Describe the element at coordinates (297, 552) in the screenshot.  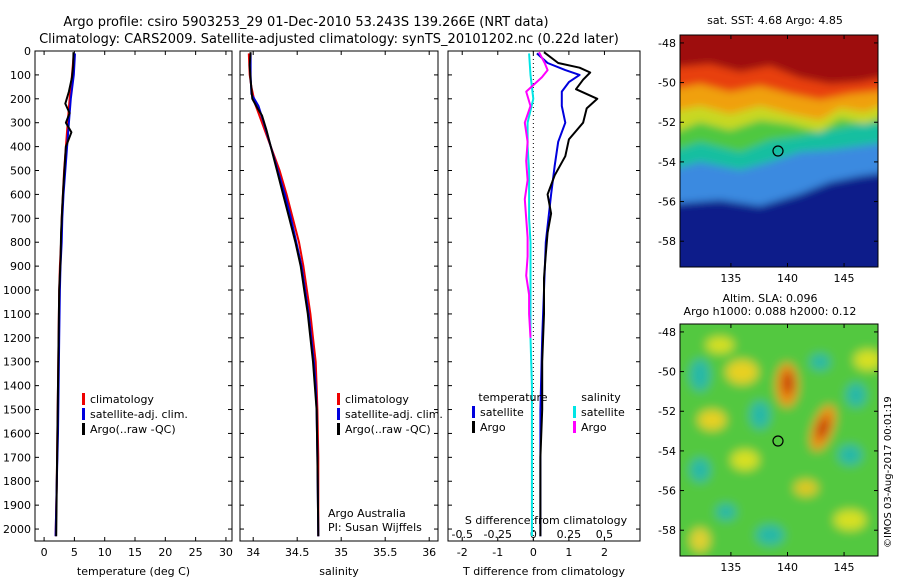
I see `x-tick-label: 34.5` at that location.